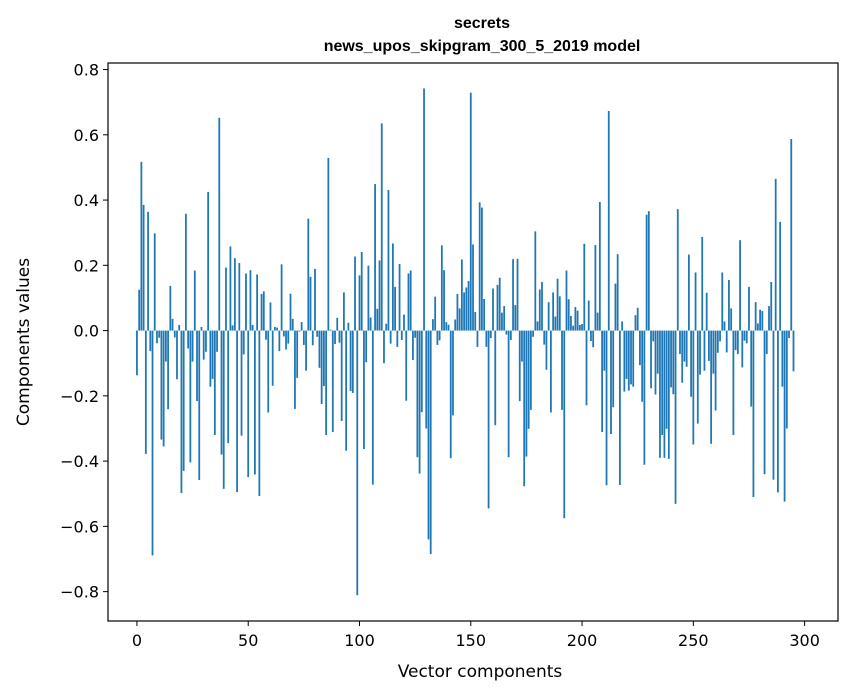 Image resolution: width=867 pixels, height=696 pixels. What do you see at coordinates (137, 640) in the screenshot?
I see `x-tick-label: 0` at bounding box center [137, 640].